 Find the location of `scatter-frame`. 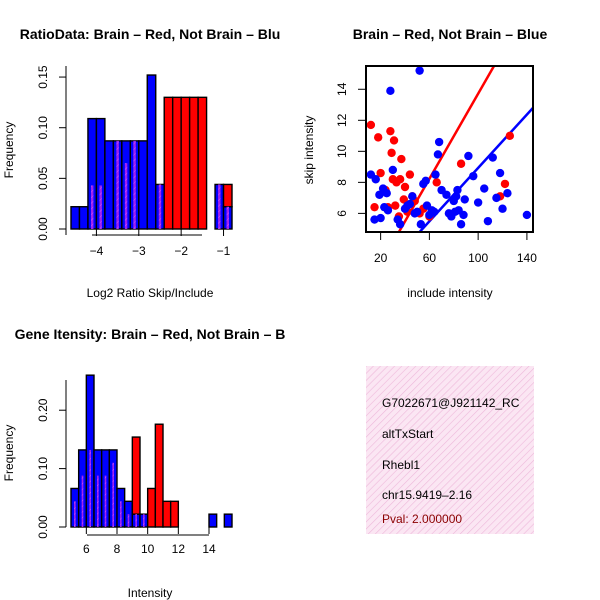

scatter-frame is located at coordinates (449, 149).